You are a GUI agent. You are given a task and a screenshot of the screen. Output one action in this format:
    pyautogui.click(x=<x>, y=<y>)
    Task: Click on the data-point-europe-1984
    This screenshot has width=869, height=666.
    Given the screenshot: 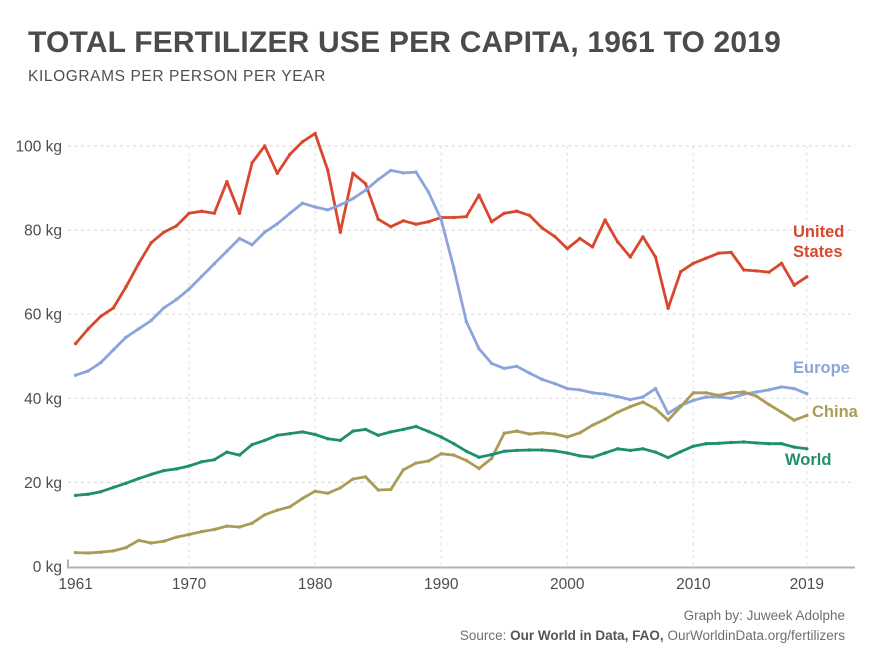 What is the action you would take?
    pyautogui.click(x=365, y=190)
    